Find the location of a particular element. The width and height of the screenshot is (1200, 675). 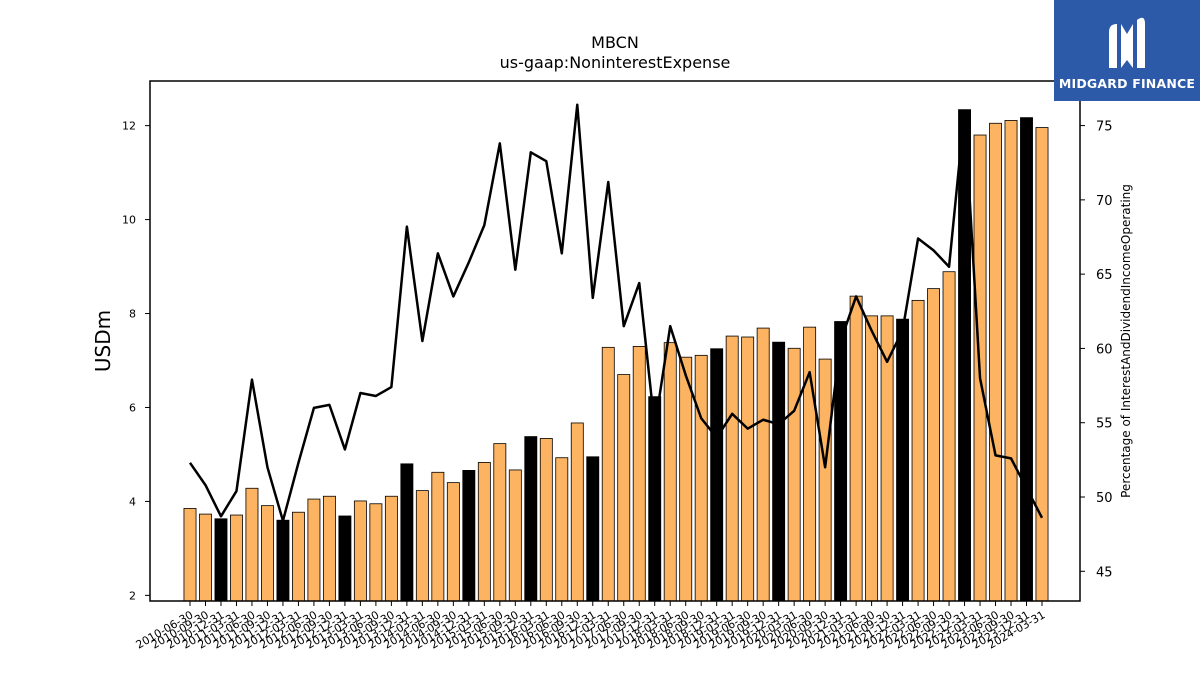

left-tick-label: 4 is located at coordinates (132, 501).